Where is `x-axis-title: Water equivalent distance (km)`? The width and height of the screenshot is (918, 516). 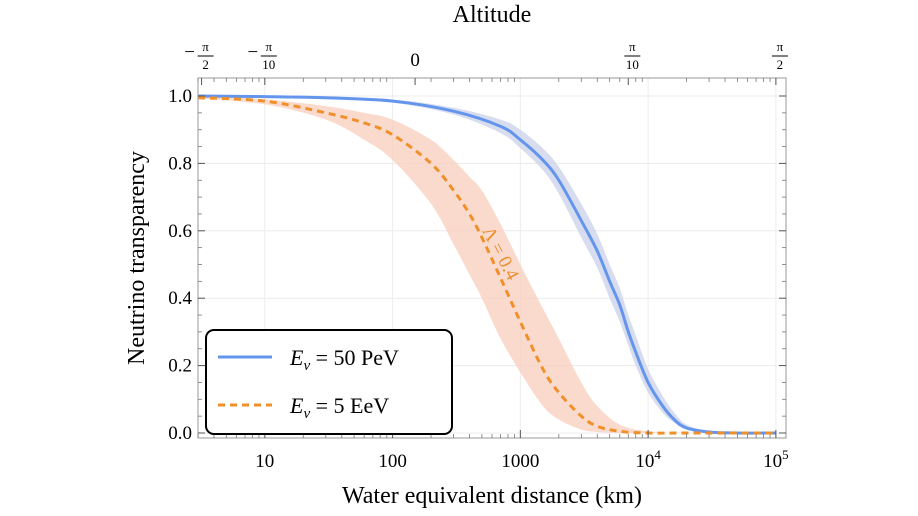 x-axis-title: Water equivalent distance (km) is located at coordinates (492, 496).